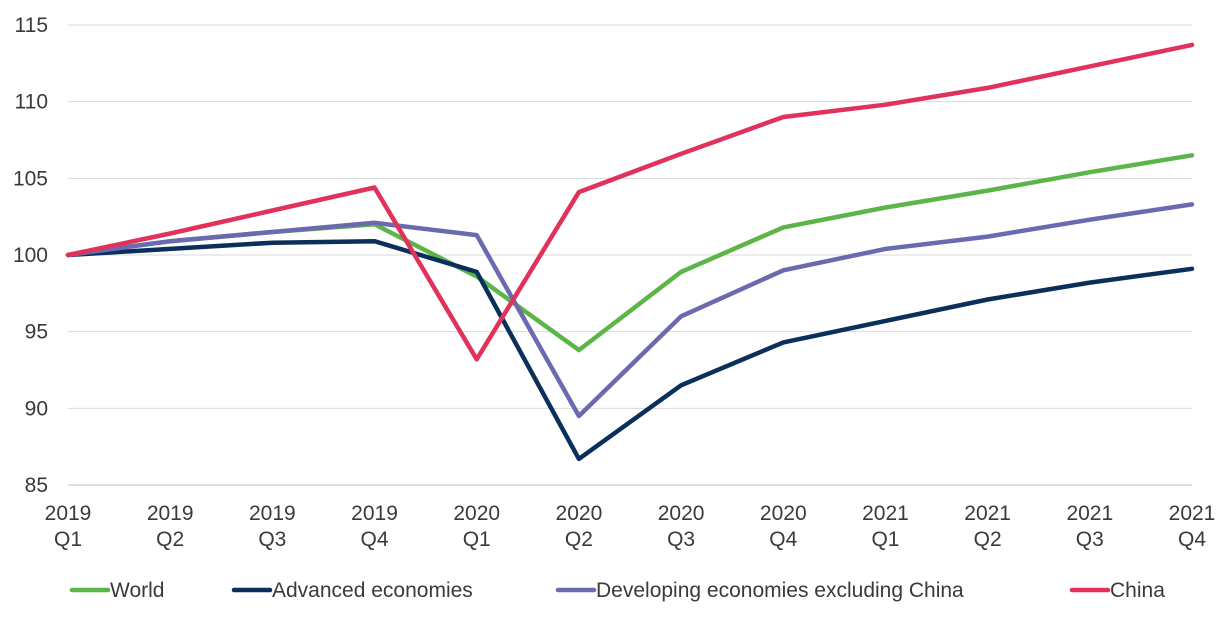 This screenshot has width=1227, height=618. Describe the element at coordinates (36, 408) in the screenshot. I see `y-tick-label: 90` at that location.